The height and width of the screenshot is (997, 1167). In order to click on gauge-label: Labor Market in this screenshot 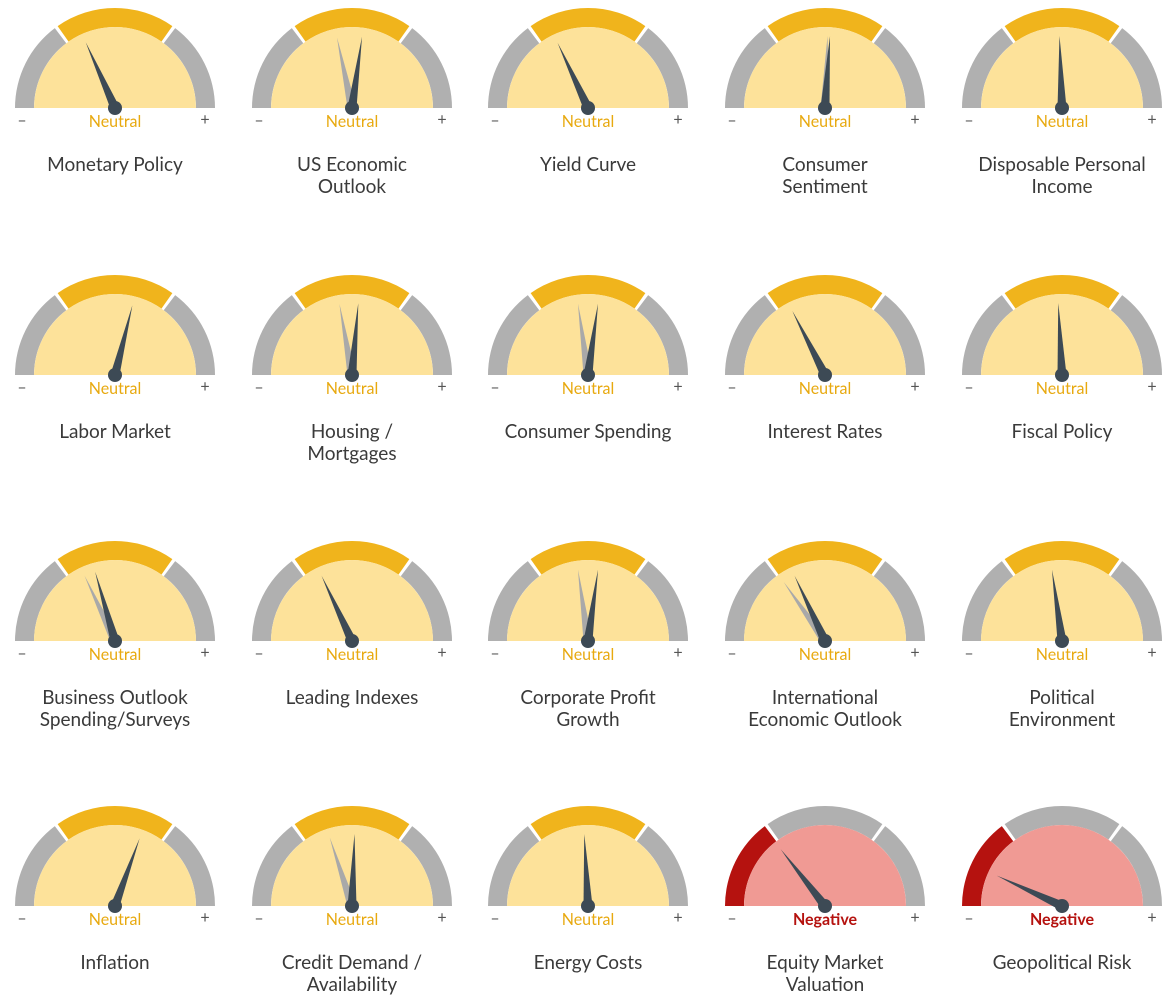, I will do `click(115, 431)`.